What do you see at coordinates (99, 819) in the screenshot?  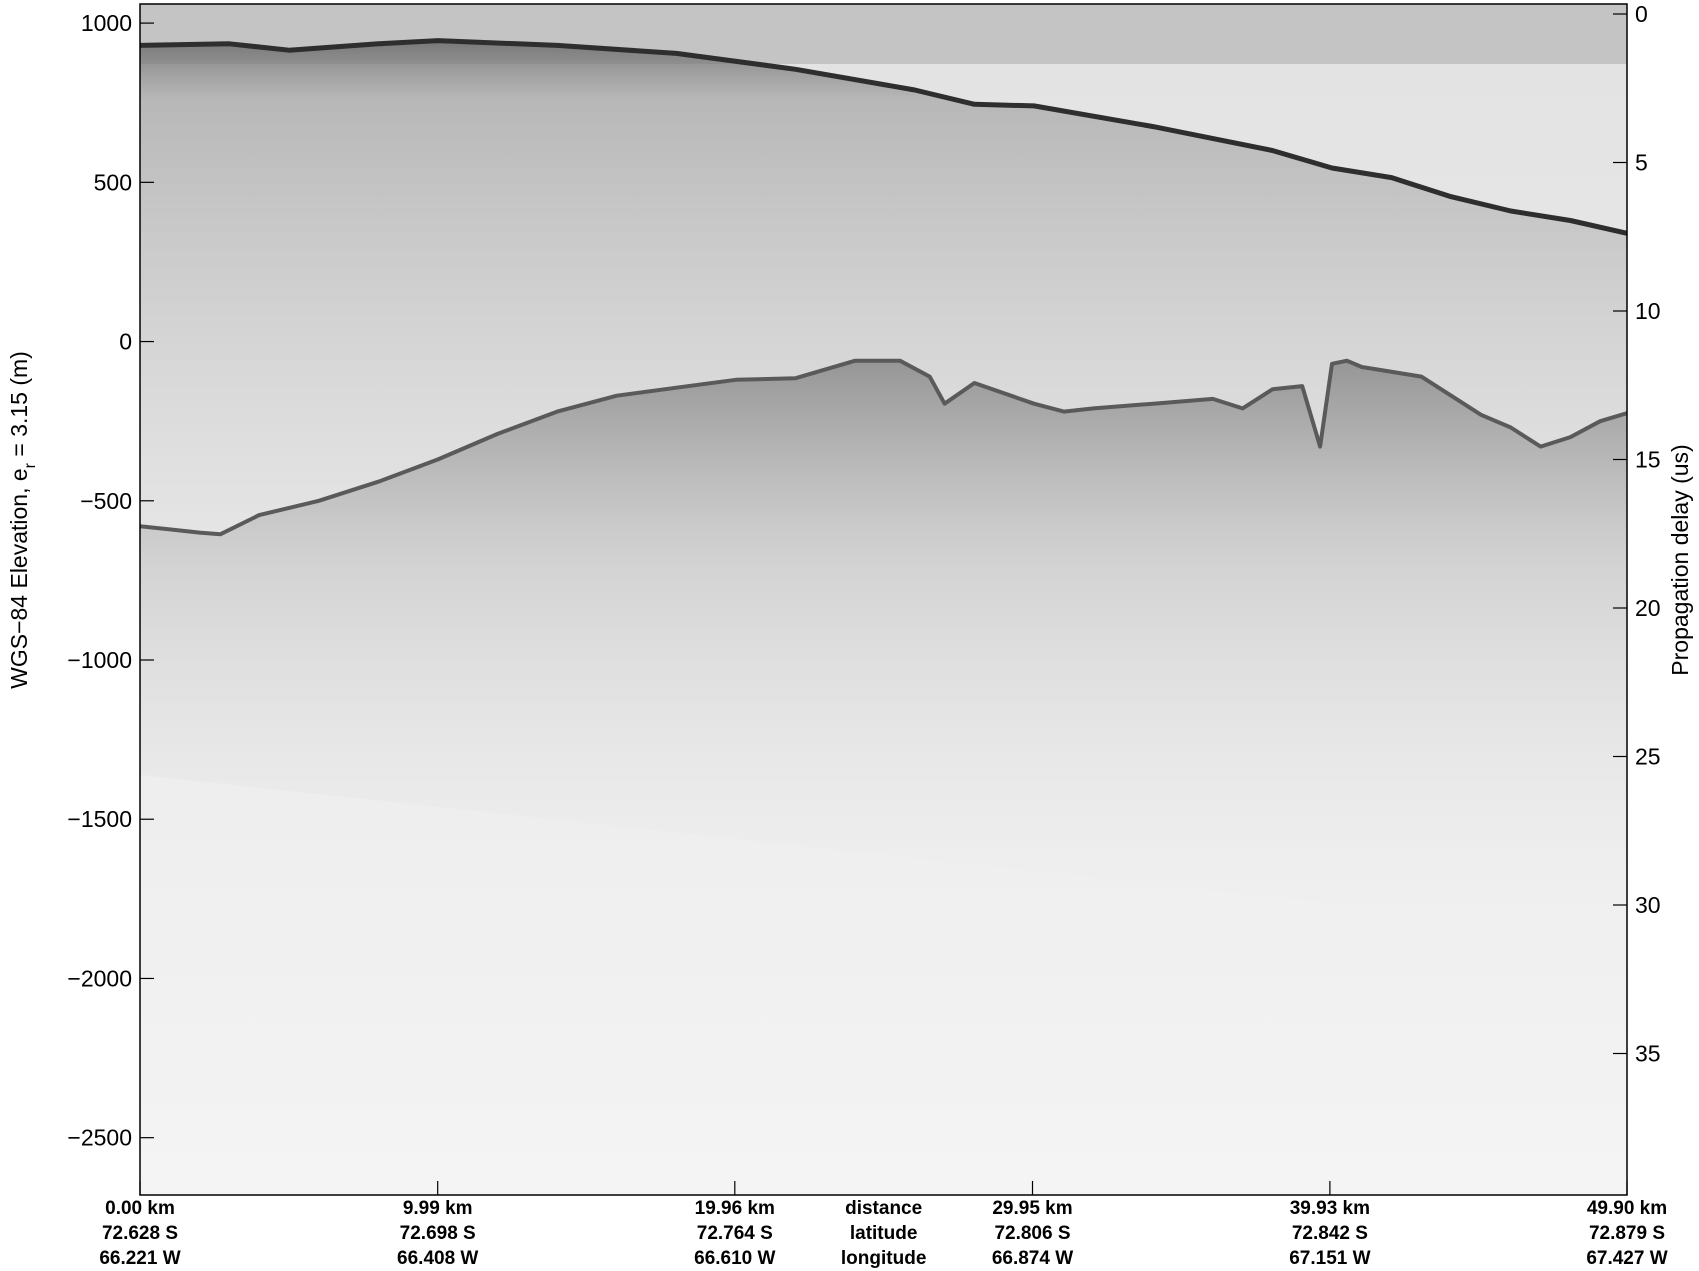 I see `left-tick-label: −1500` at bounding box center [99, 819].